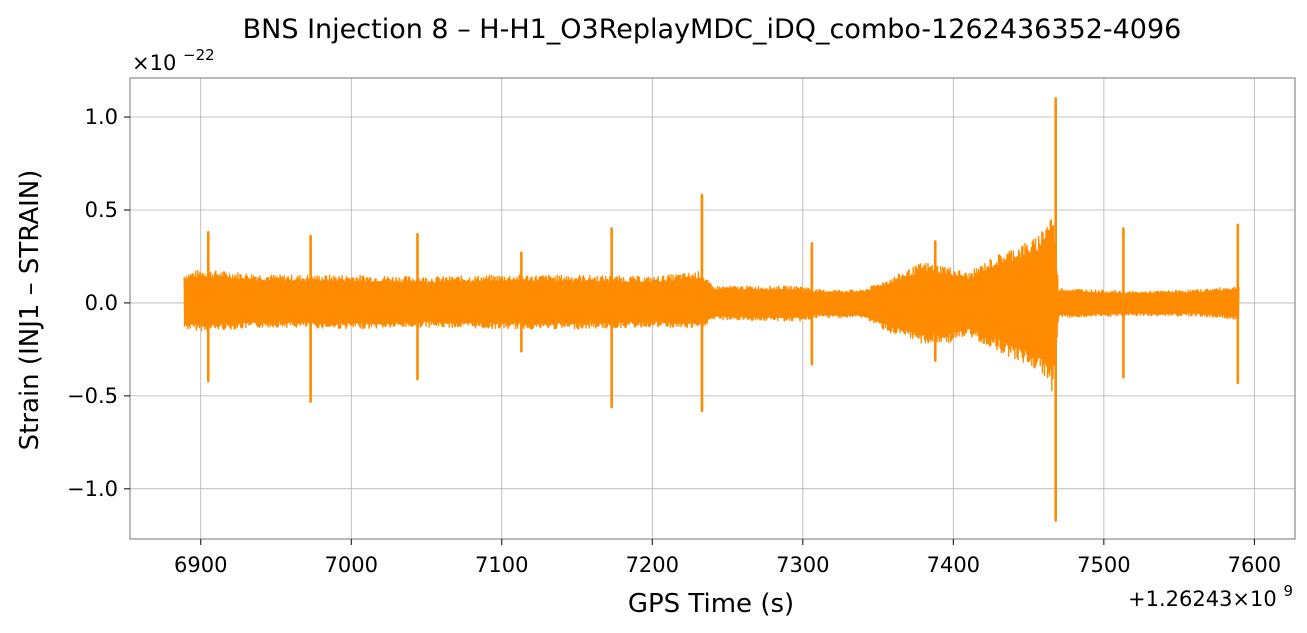 Image resolution: width=1307 pixels, height=633 pixels. I want to click on y-scale-factor: ×10 −22, so click(173, 60).